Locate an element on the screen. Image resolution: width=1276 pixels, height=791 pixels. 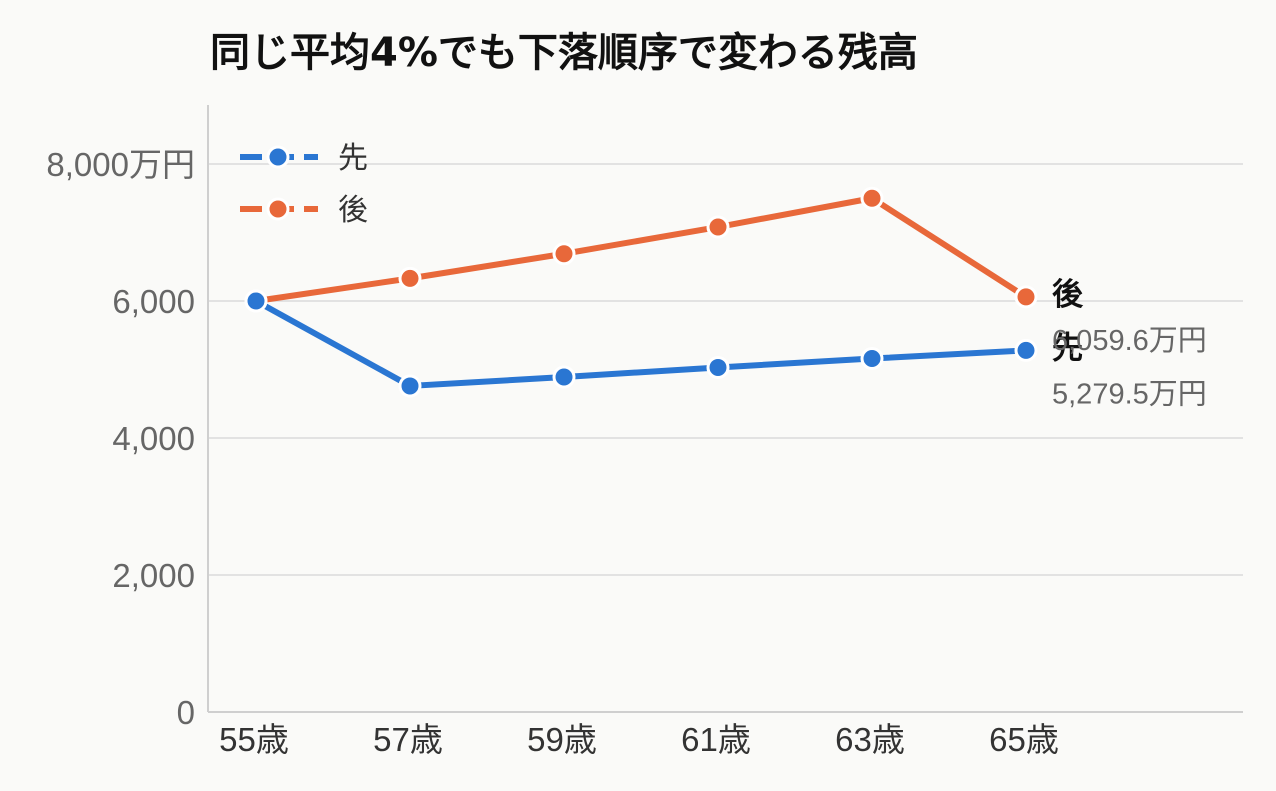
y-tick-label: 6,000 is located at coordinates (153, 301).